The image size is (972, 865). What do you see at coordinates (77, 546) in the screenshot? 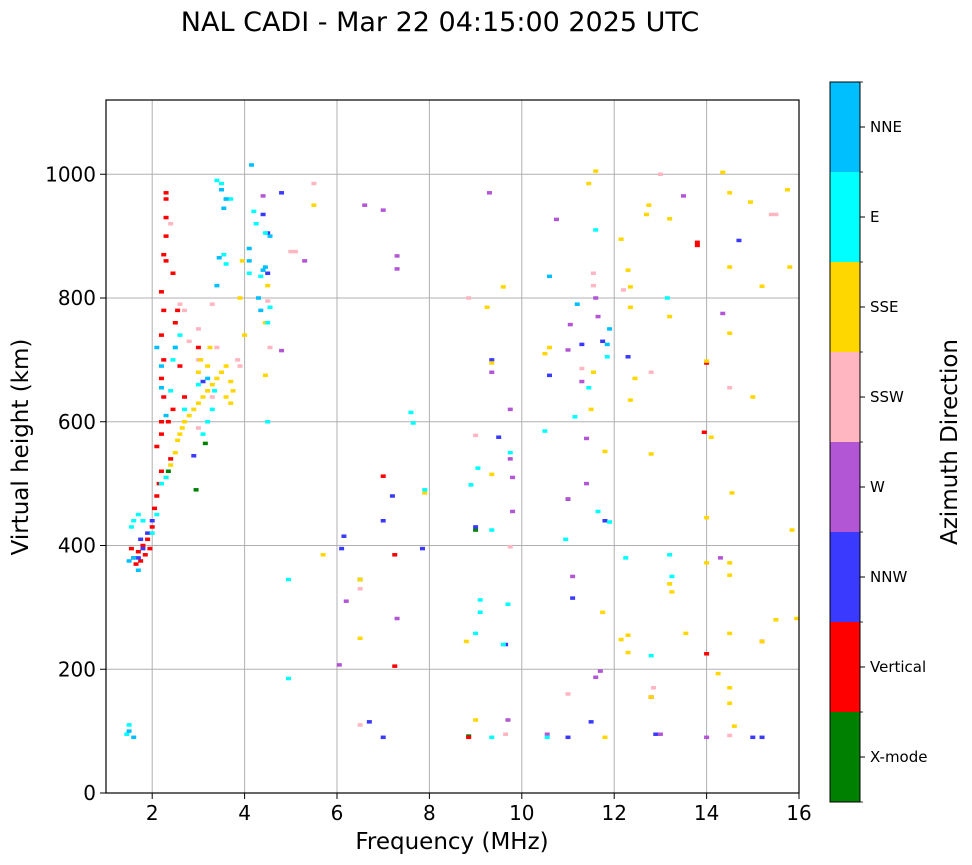
I see `y-tick-label: 400` at bounding box center [77, 546].